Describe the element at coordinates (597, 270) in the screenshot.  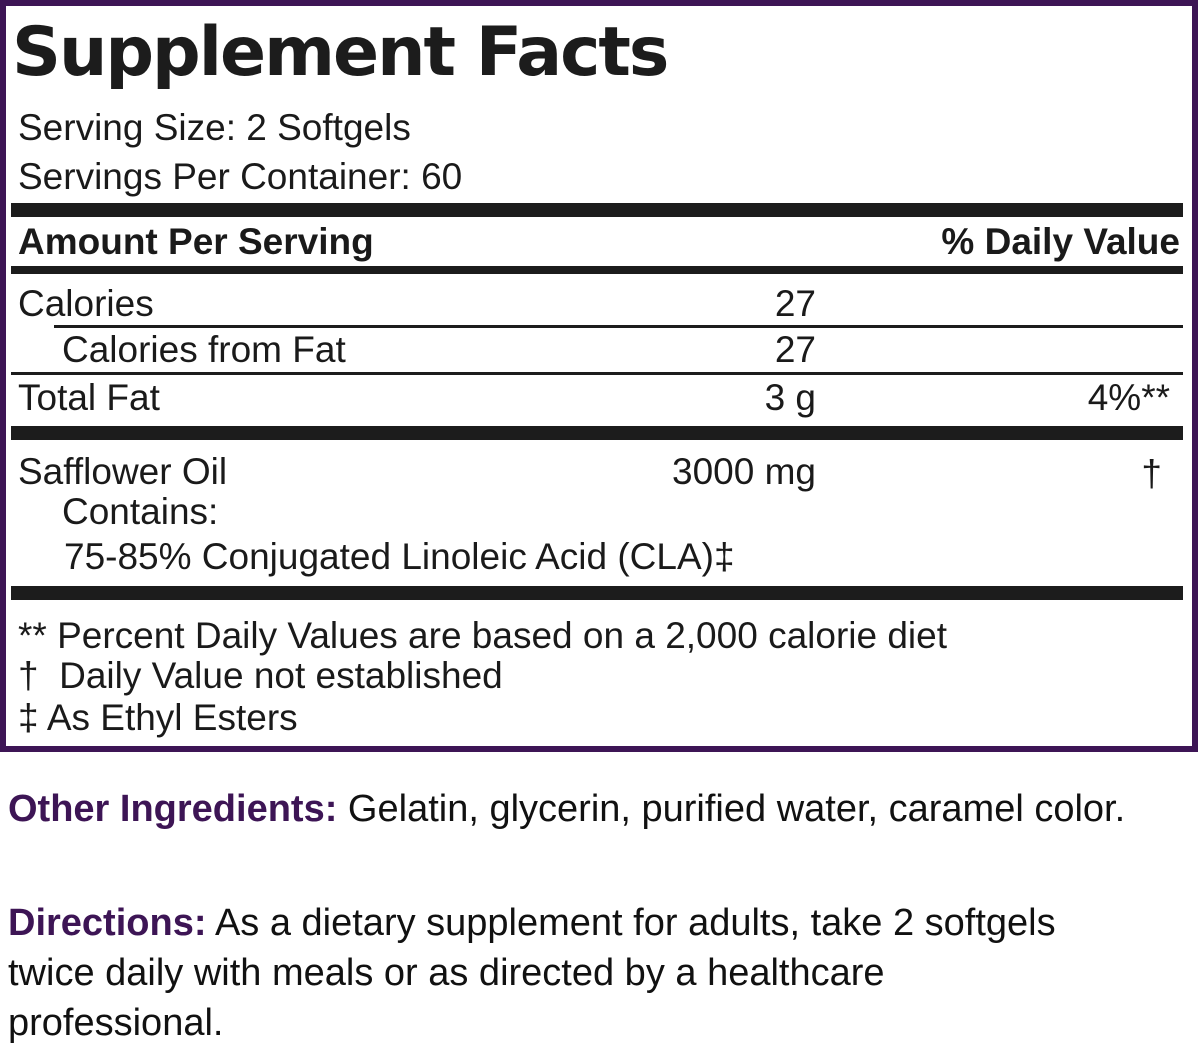
I see `divider-medium` at that location.